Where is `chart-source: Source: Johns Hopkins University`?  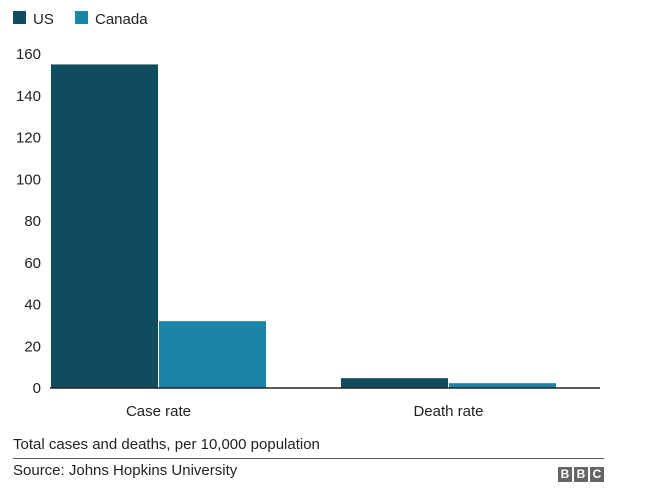
chart-source: Source: Johns Hopkins University is located at coordinates (125, 470).